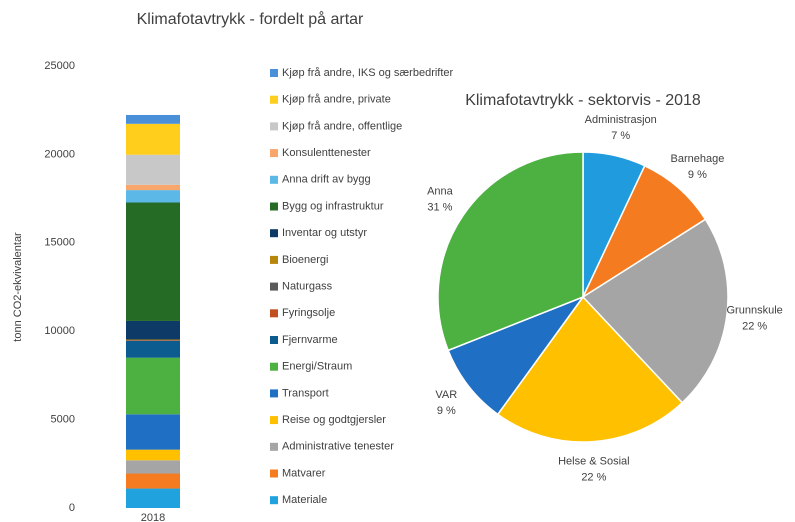  I want to click on legend-label: Anna drift av bygg, so click(326, 180).